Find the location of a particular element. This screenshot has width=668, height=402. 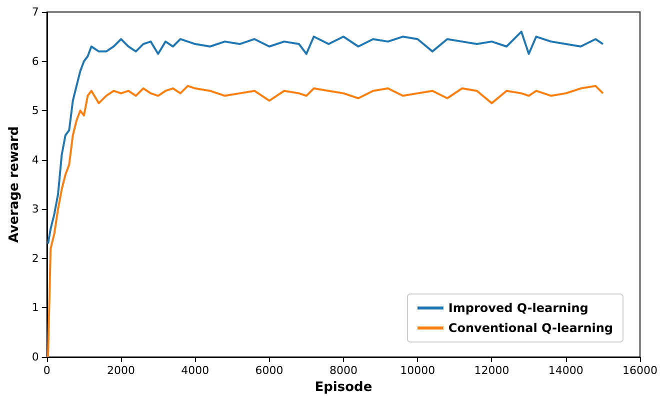

y-tick-label: 0 is located at coordinates (35, 357).